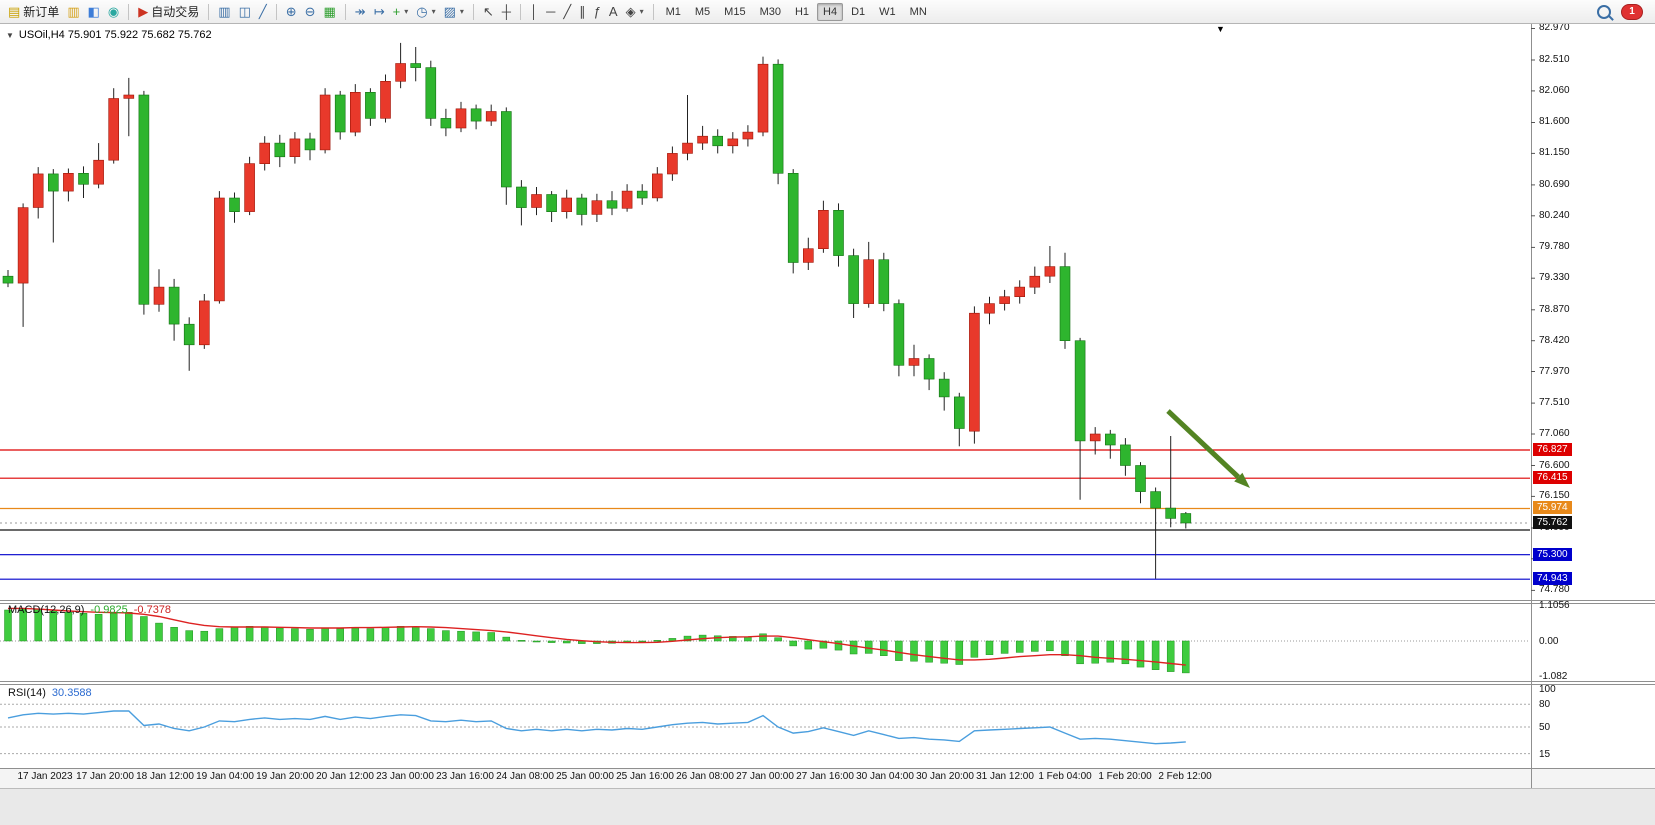  What do you see at coordinates (1554, 277) in the screenshot?
I see `price-axis-label: 79.330` at bounding box center [1554, 277].